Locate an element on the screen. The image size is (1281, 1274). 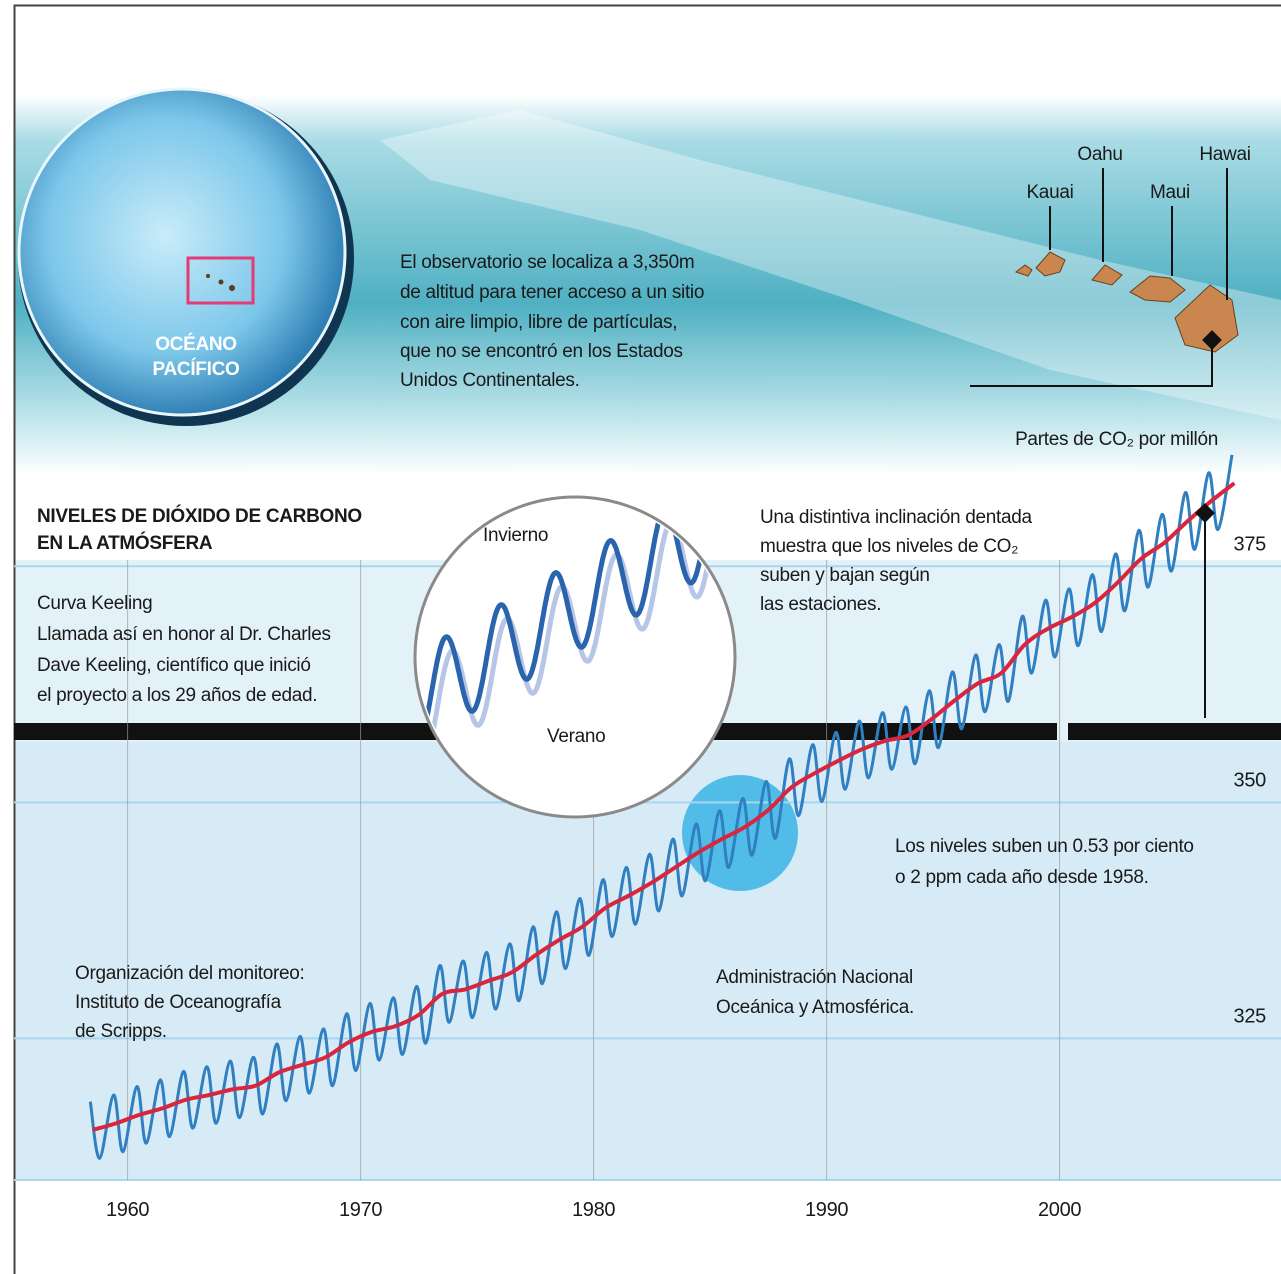
ocean-label: PACÍFICO is located at coordinates (196, 369).